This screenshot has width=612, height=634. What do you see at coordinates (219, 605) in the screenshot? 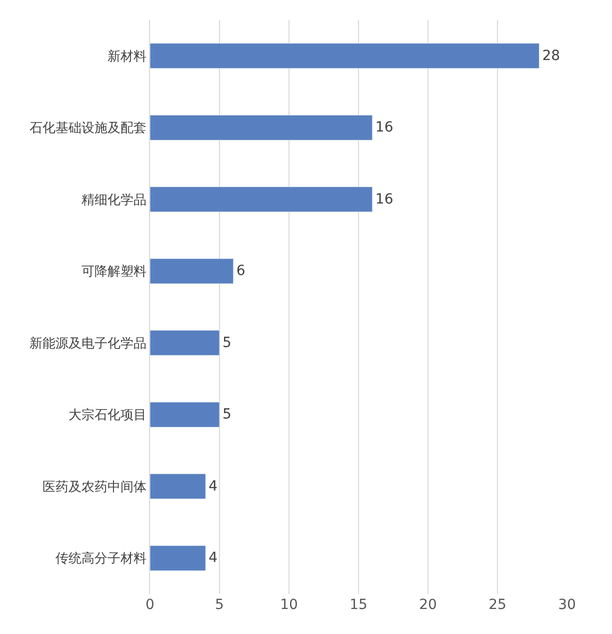
I see `x-tick-label: 5` at bounding box center [219, 605].